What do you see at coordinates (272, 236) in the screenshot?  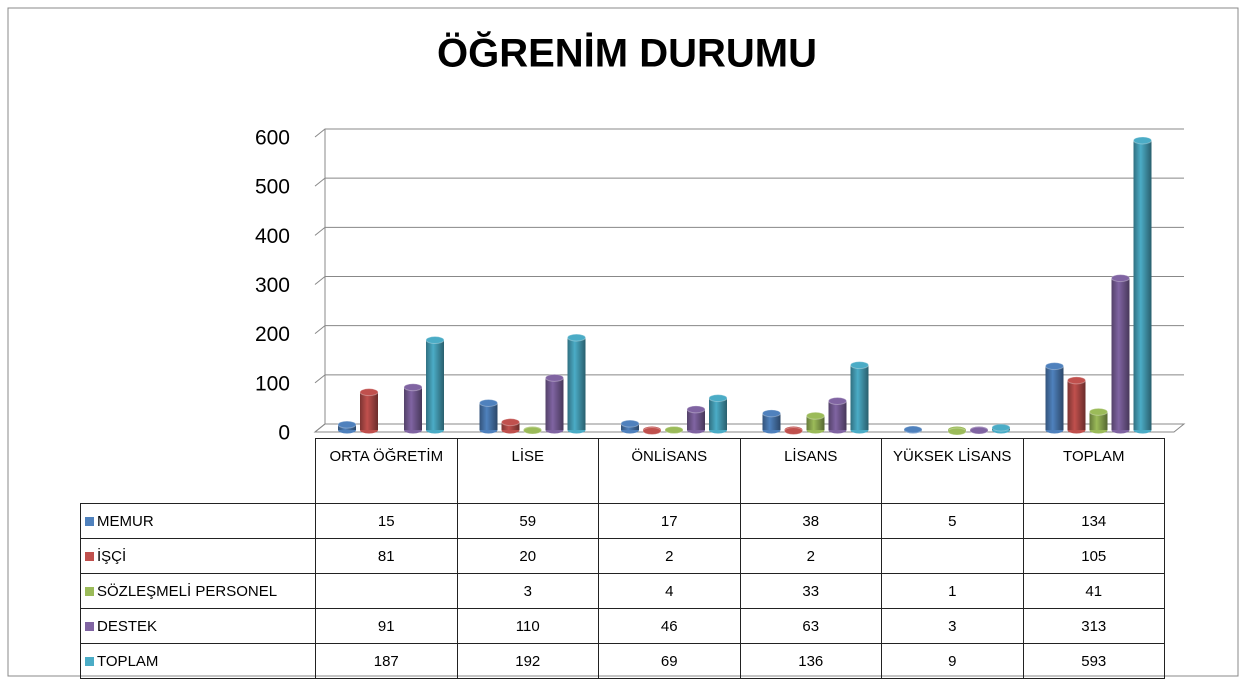 I see `y-tick-label: 400` at bounding box center [272, 236].